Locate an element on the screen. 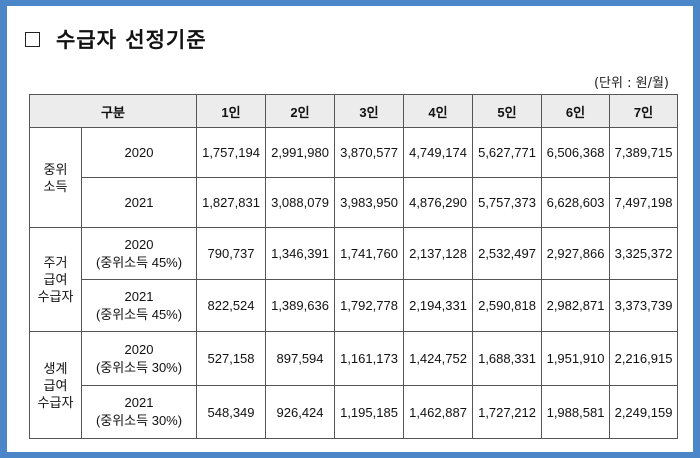 This screenshot has width=700, height=458. value-cell: 1,727,212 is located at coordinates (507, 412).